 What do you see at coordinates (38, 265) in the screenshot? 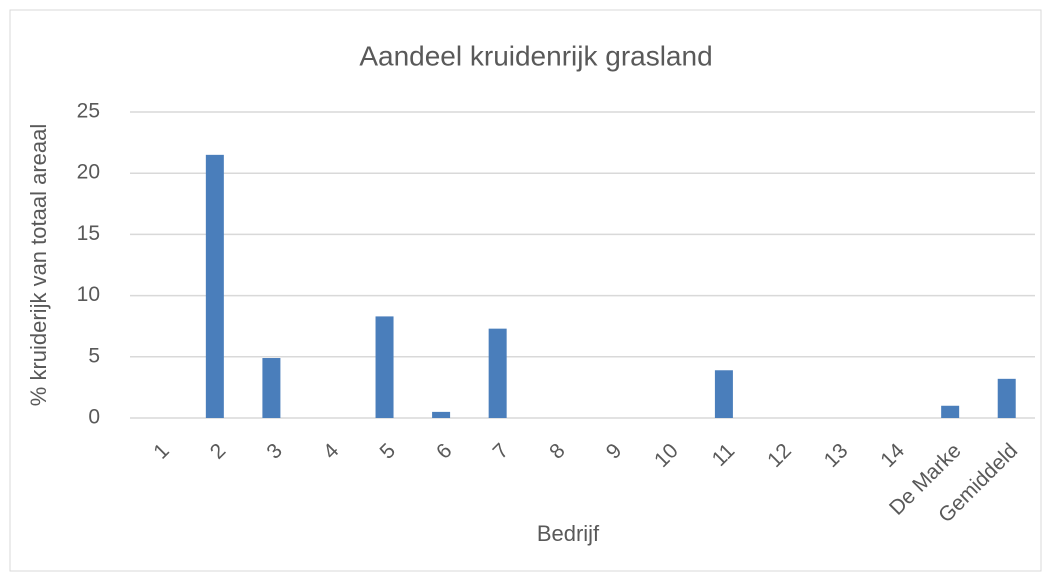
I see `y-axis-label: % kruiderijk van totaal areaal` at bounding box center [38, 265].